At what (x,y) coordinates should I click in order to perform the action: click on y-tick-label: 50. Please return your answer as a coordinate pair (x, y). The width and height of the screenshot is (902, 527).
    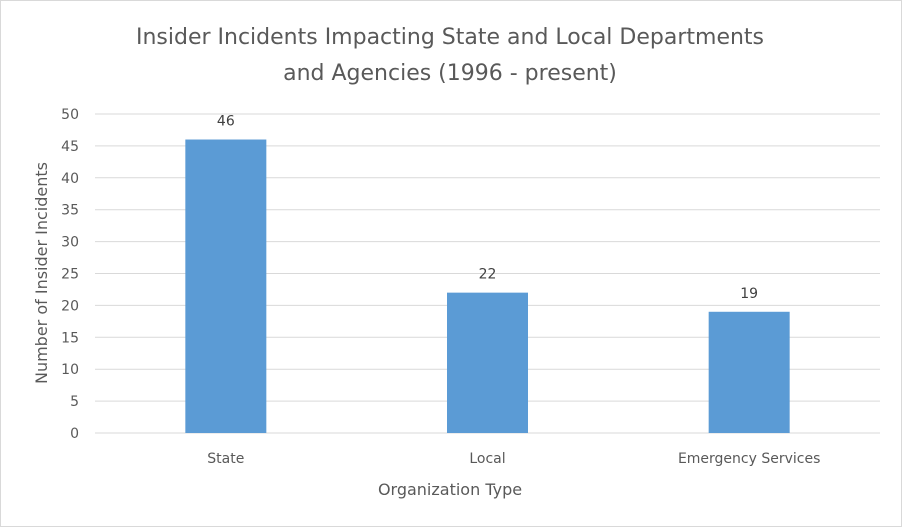
    Looking at the image, I should click on (70, 115).